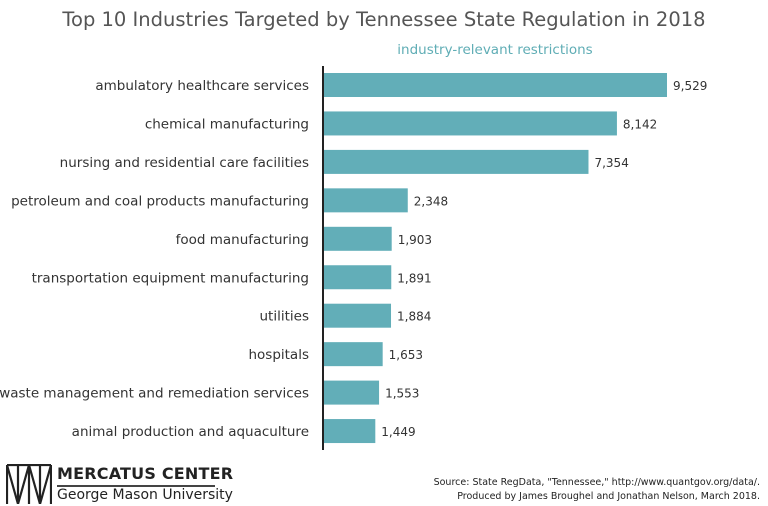  I want to click on data-label: 7,354, so click(611, 163).